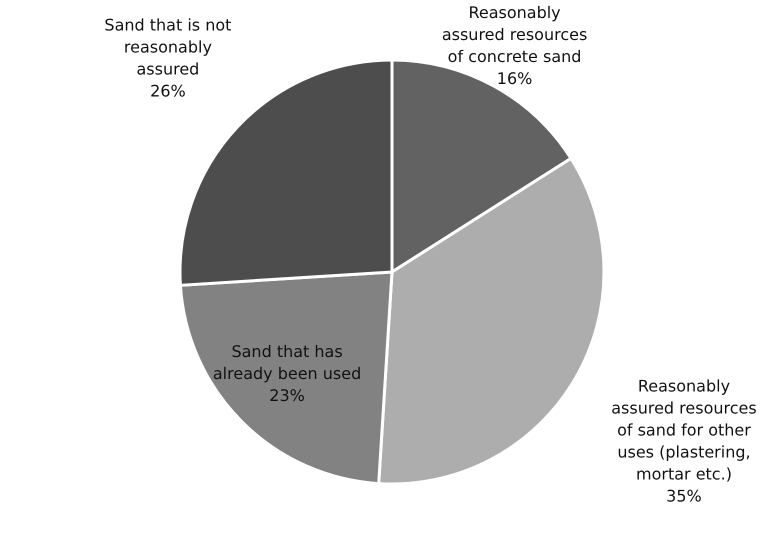 The image size is (784, 544). Describe the element at coordinates (168, 91) in the screenshot. I see `data-label: 26%` at that location.